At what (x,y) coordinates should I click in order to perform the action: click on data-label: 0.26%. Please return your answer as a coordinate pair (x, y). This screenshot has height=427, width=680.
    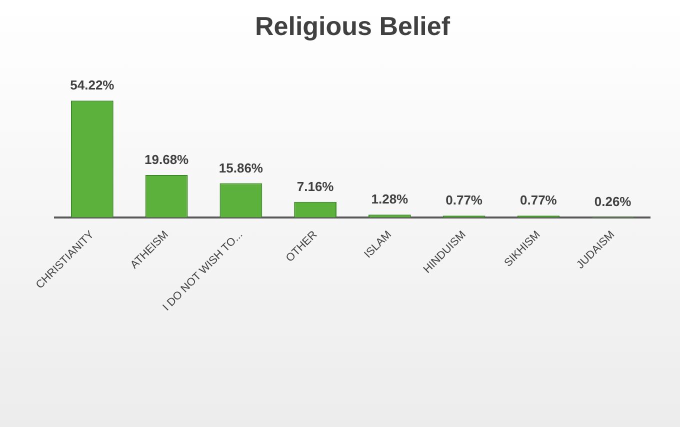
    Looking at the image, I should click on (613, 201).